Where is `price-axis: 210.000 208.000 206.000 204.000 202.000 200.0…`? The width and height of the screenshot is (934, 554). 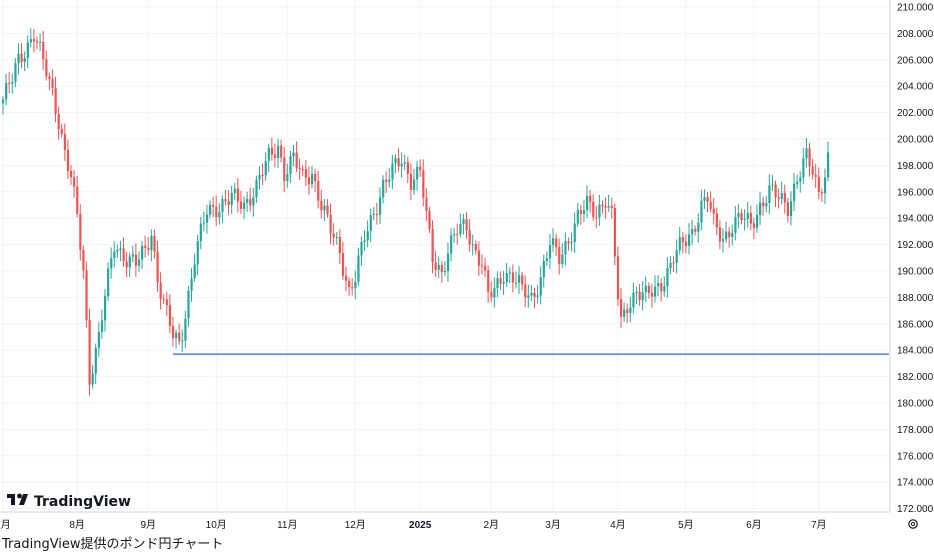 price-axis: 210.000 208.000 206.000 204.000 202.000 200.0… is located at coordinates (915, 259).